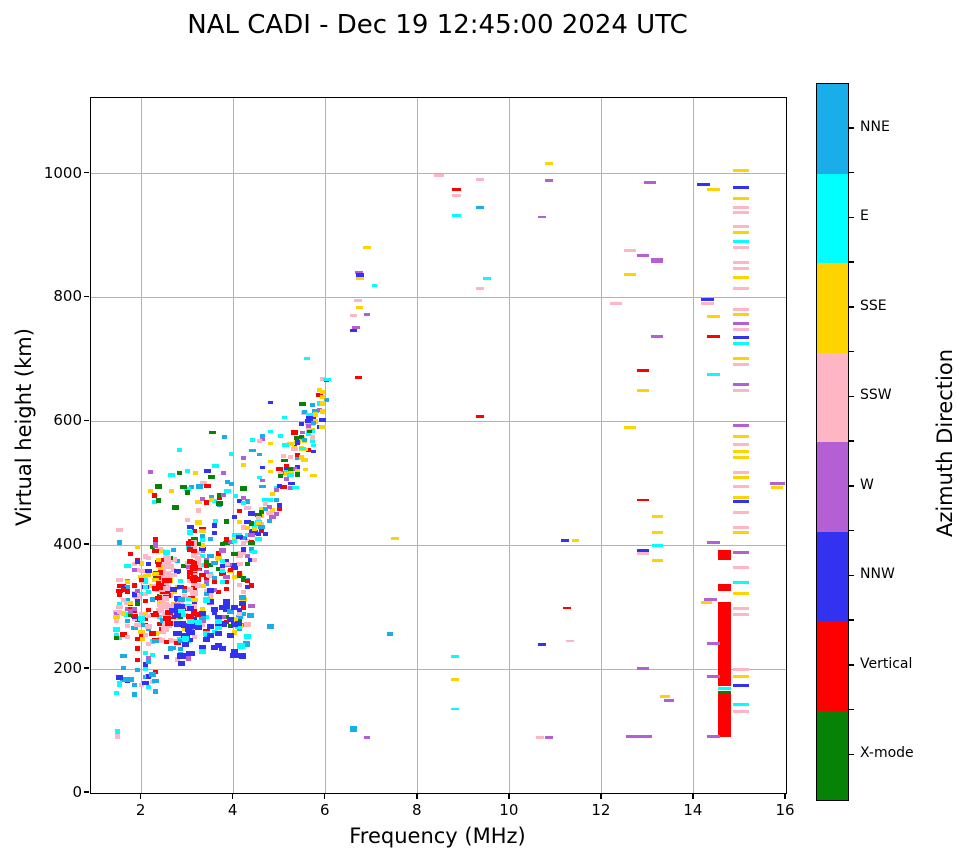  What do you see at coordinates (24, 427) in the screenshot?
I see `y-axis-label: Virtual height (km)` at bounding box center [24, 427].